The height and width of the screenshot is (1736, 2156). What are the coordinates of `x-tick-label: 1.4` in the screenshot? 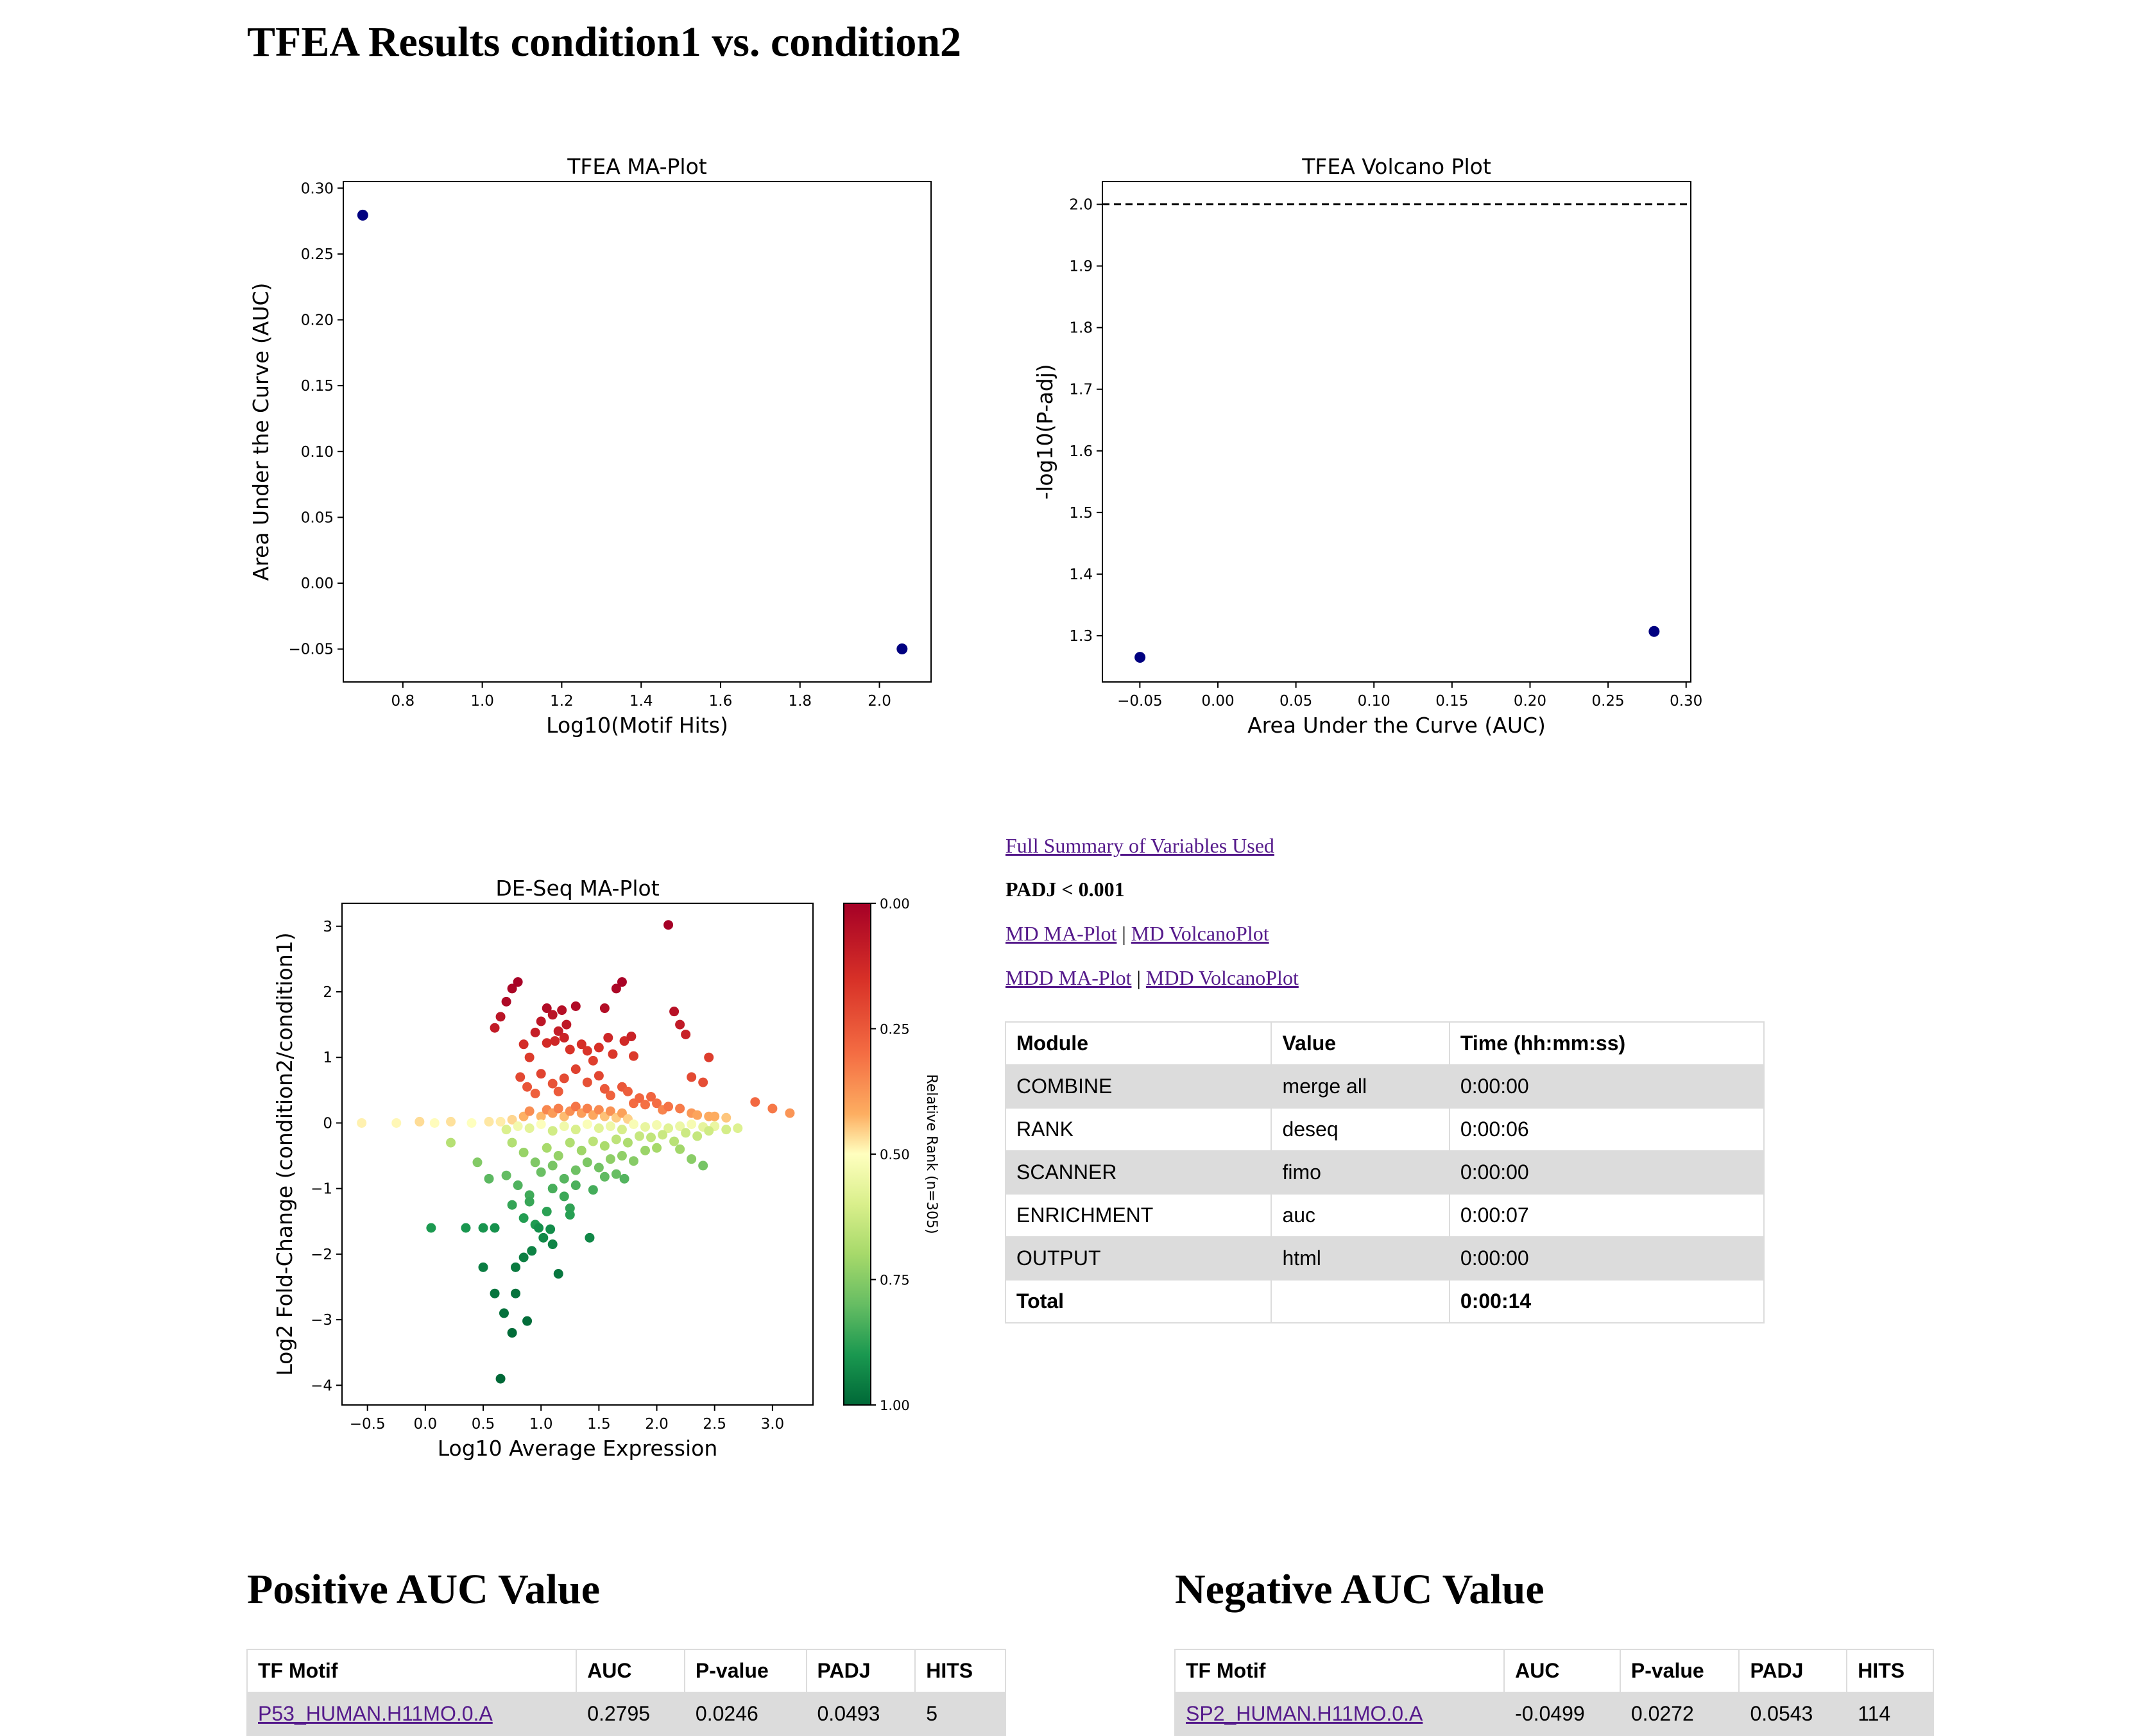 It's located at (641, 701).